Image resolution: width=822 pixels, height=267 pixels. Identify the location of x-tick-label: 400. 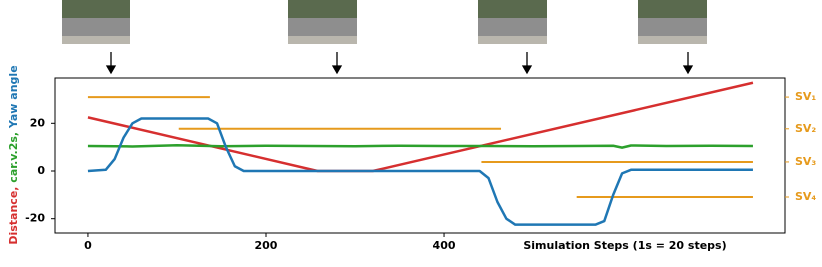
(444, 245).